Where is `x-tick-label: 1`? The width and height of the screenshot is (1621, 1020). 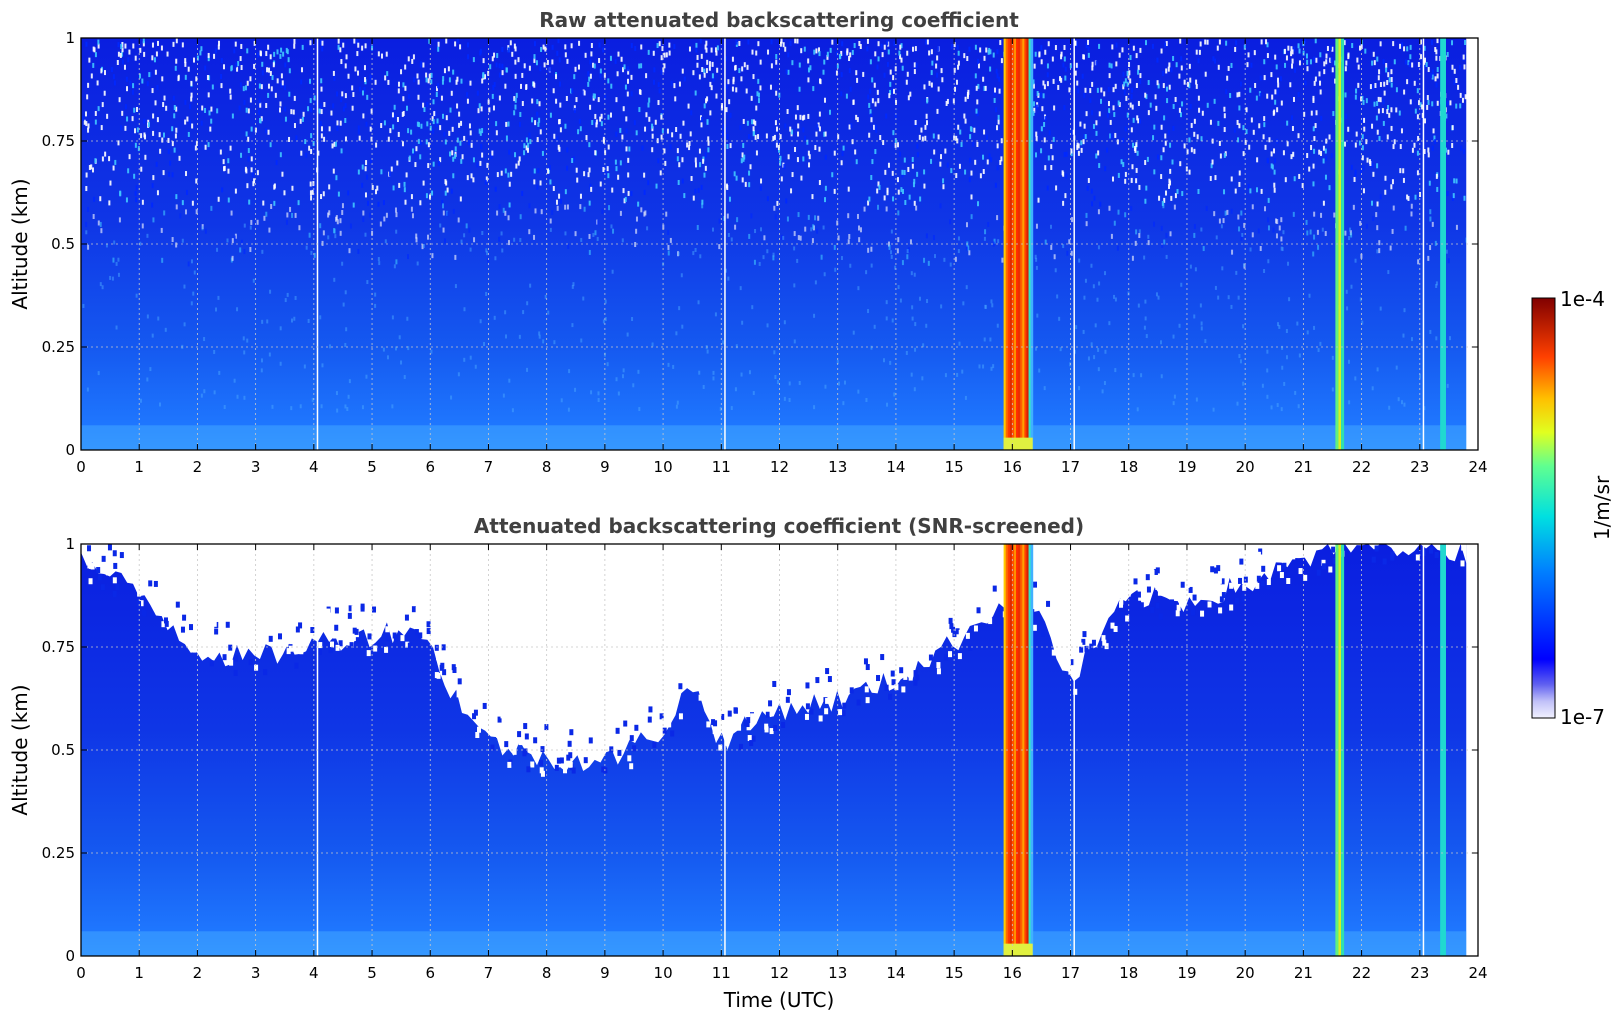
x-tick-label: 1 is located at coordinates (139, 467).